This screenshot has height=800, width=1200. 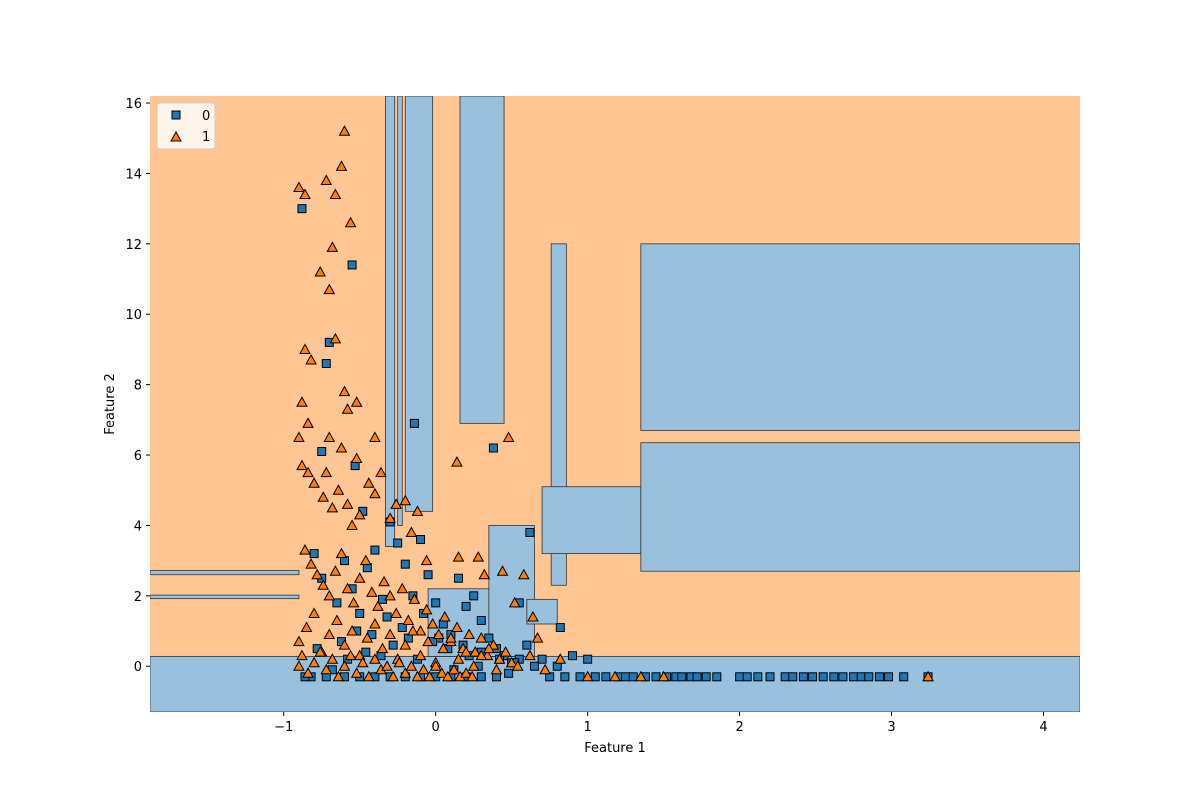 I want to click on x-tick-label: 0, so click(x=436, y=727).